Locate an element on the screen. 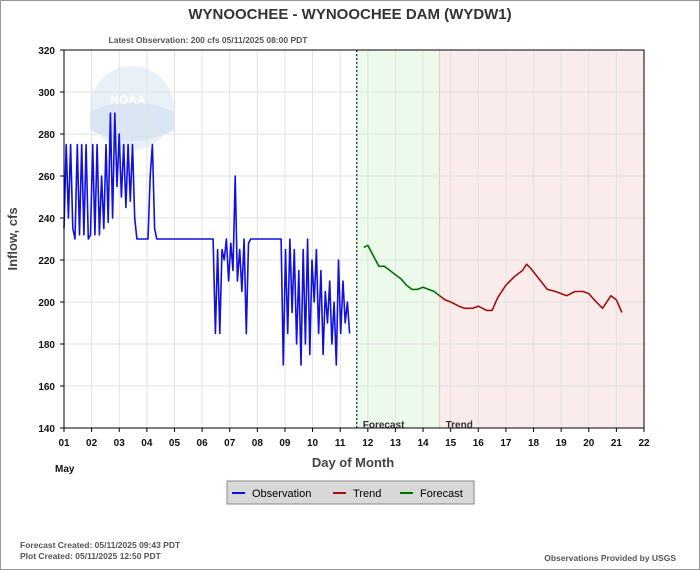 The width and height of the screenshot is (700, 570). legend: Observation Trend Forecast is located at coordinates (350, 492).